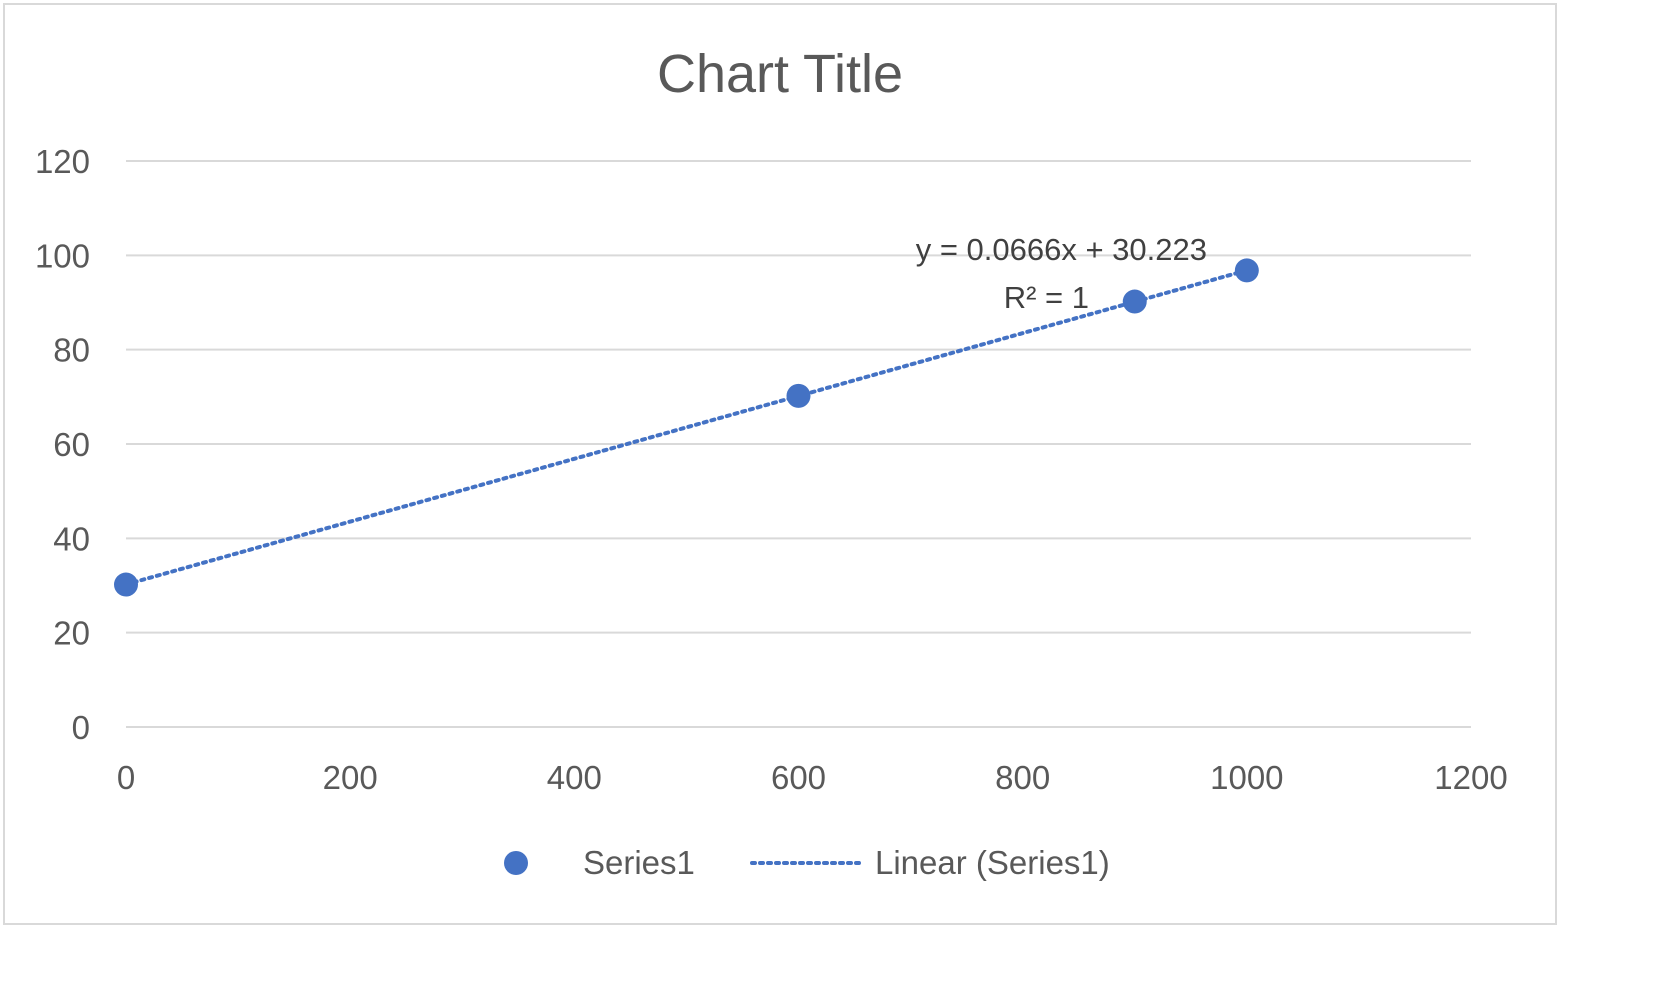 The width and height of the screenshot is (1663, 990). Describe the element at coordinates (516, 863) in the screenshot. I see `legend-marker-series1` at that location.